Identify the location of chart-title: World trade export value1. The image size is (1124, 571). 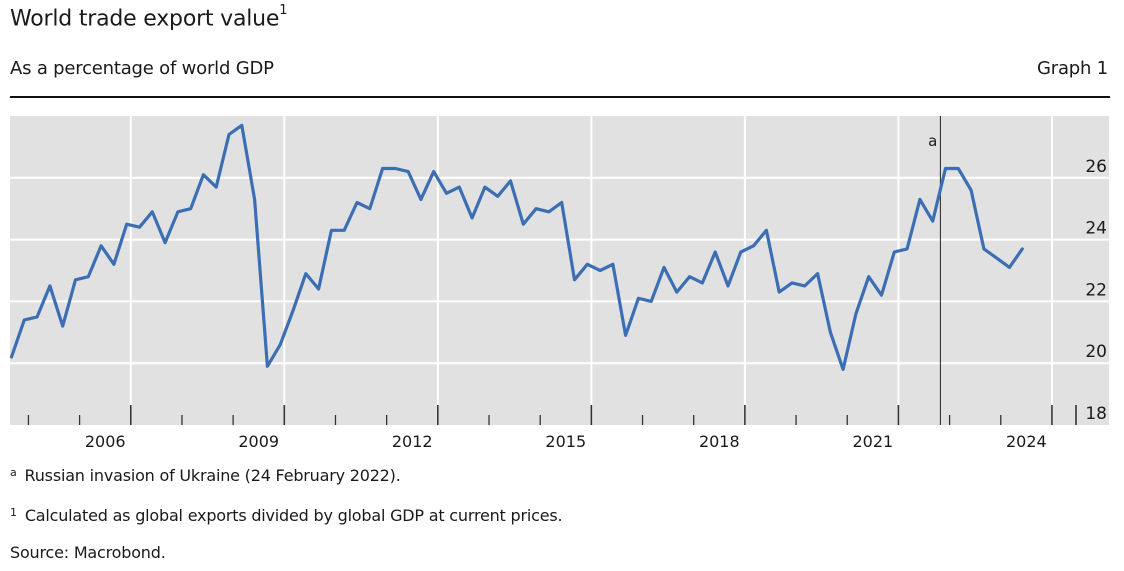
(149, 17).